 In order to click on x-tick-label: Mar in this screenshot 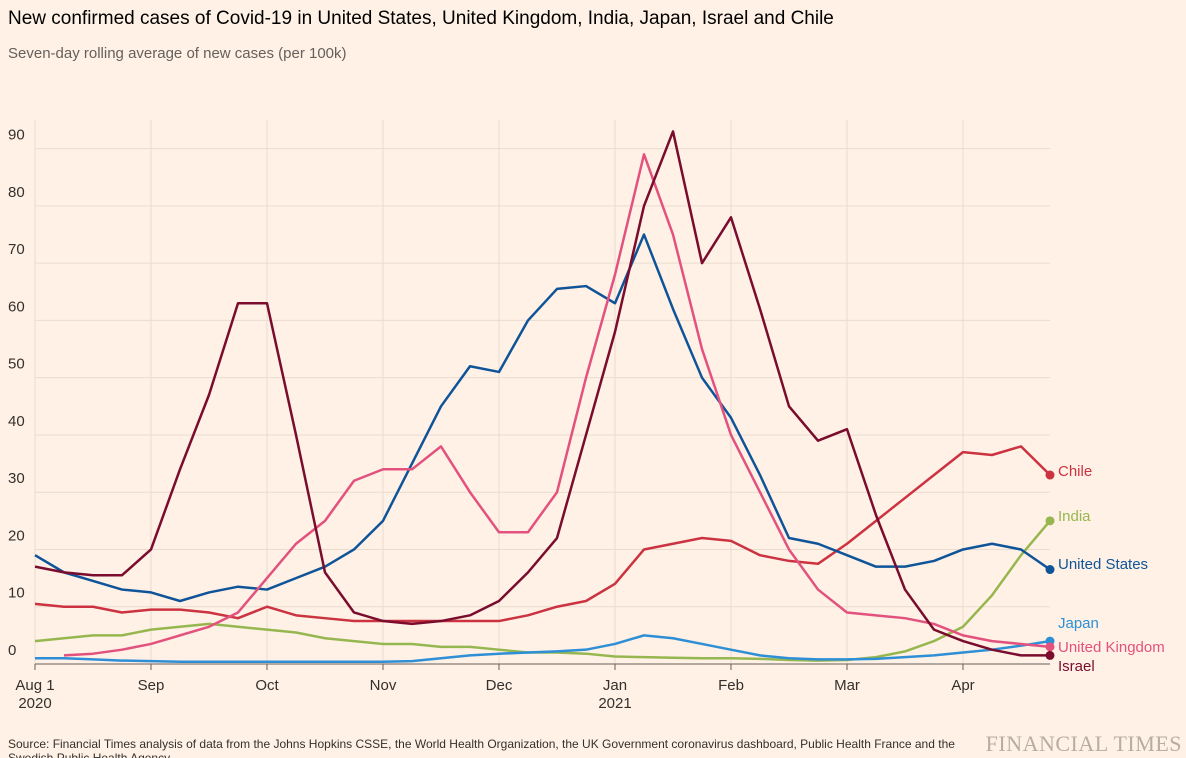, I will do `click(847, 685)`.